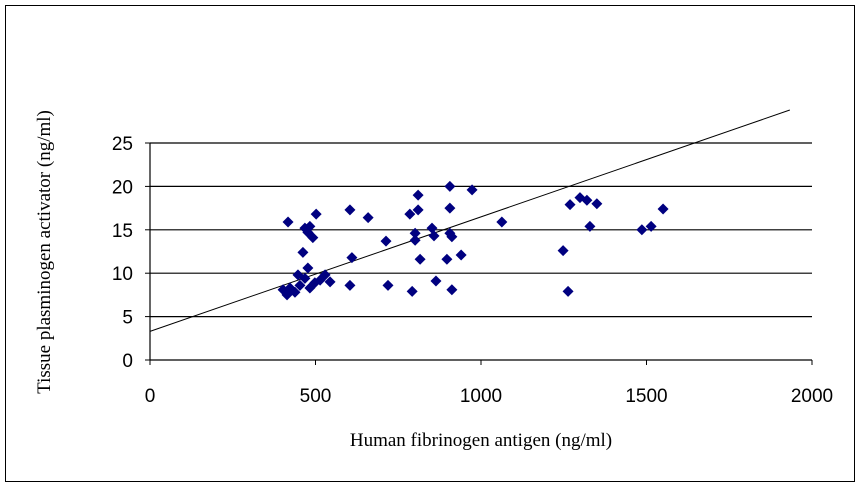 The height and width of the screenshot is (488, 861). I want to click on y-tick-label: 15, so click(122, 231).